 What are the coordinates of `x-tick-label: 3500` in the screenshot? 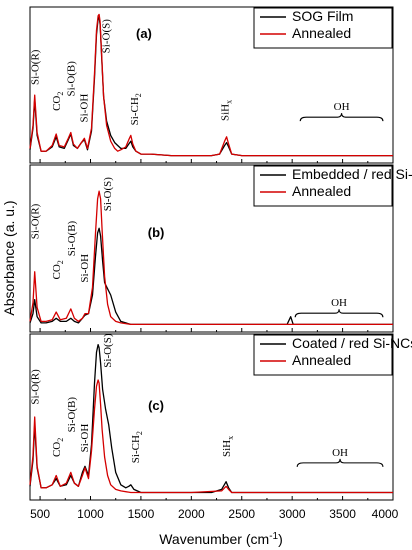 It's located at (342, 514).